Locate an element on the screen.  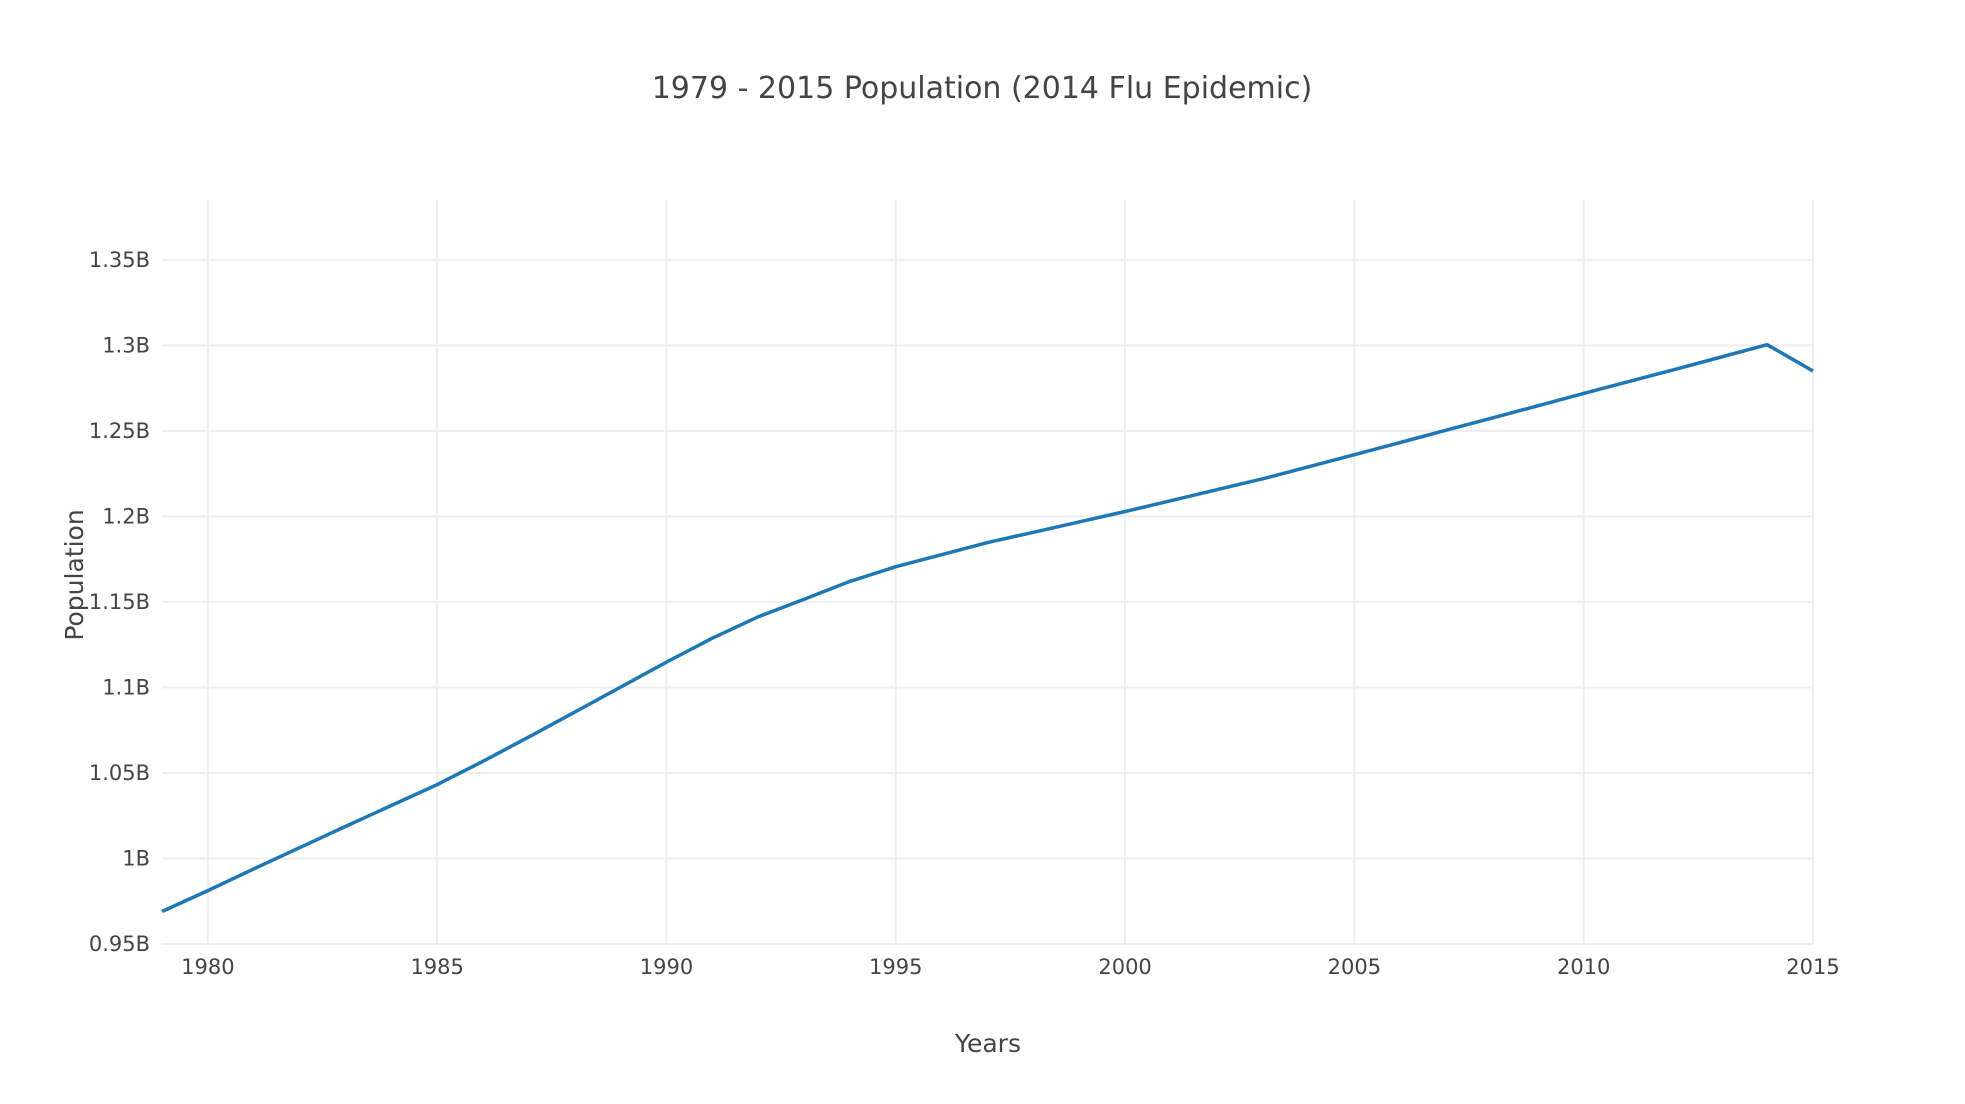
y-tick-label: 1.2B is located at coordinates (126, 516).